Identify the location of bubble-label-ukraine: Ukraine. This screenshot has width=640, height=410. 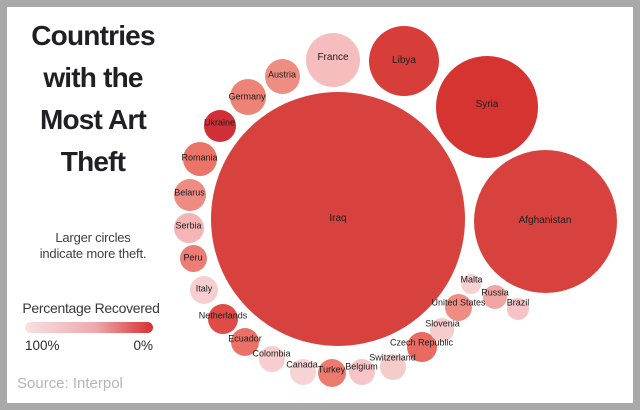
(219, 122).